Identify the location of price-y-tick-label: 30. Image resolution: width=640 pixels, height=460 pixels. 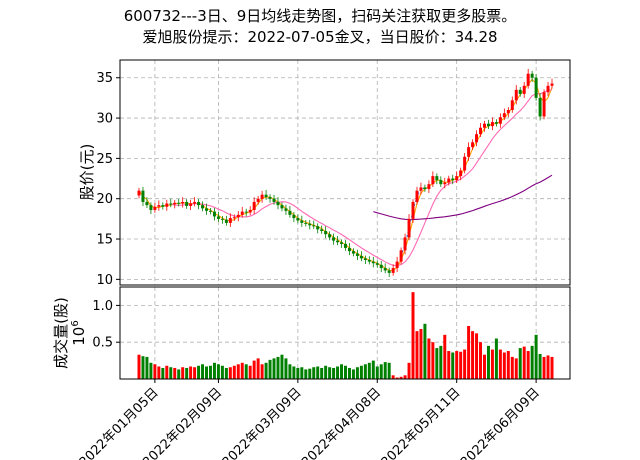
(104, 119).